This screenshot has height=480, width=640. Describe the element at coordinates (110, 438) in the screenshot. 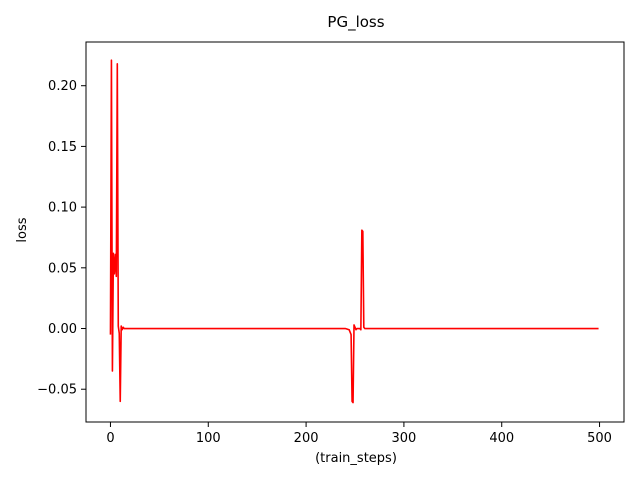

I see `x-tick-label: 0` at that location.